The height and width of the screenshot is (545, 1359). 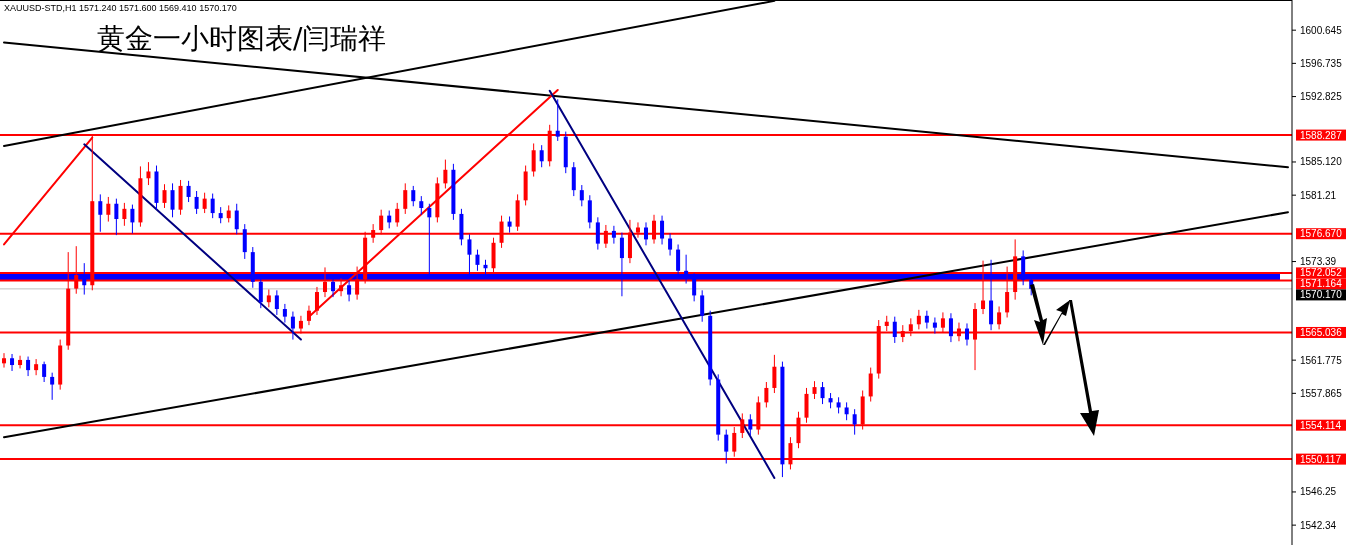 I want to click on ref-line-label: 1554.114, so click(x=1321, y=425).